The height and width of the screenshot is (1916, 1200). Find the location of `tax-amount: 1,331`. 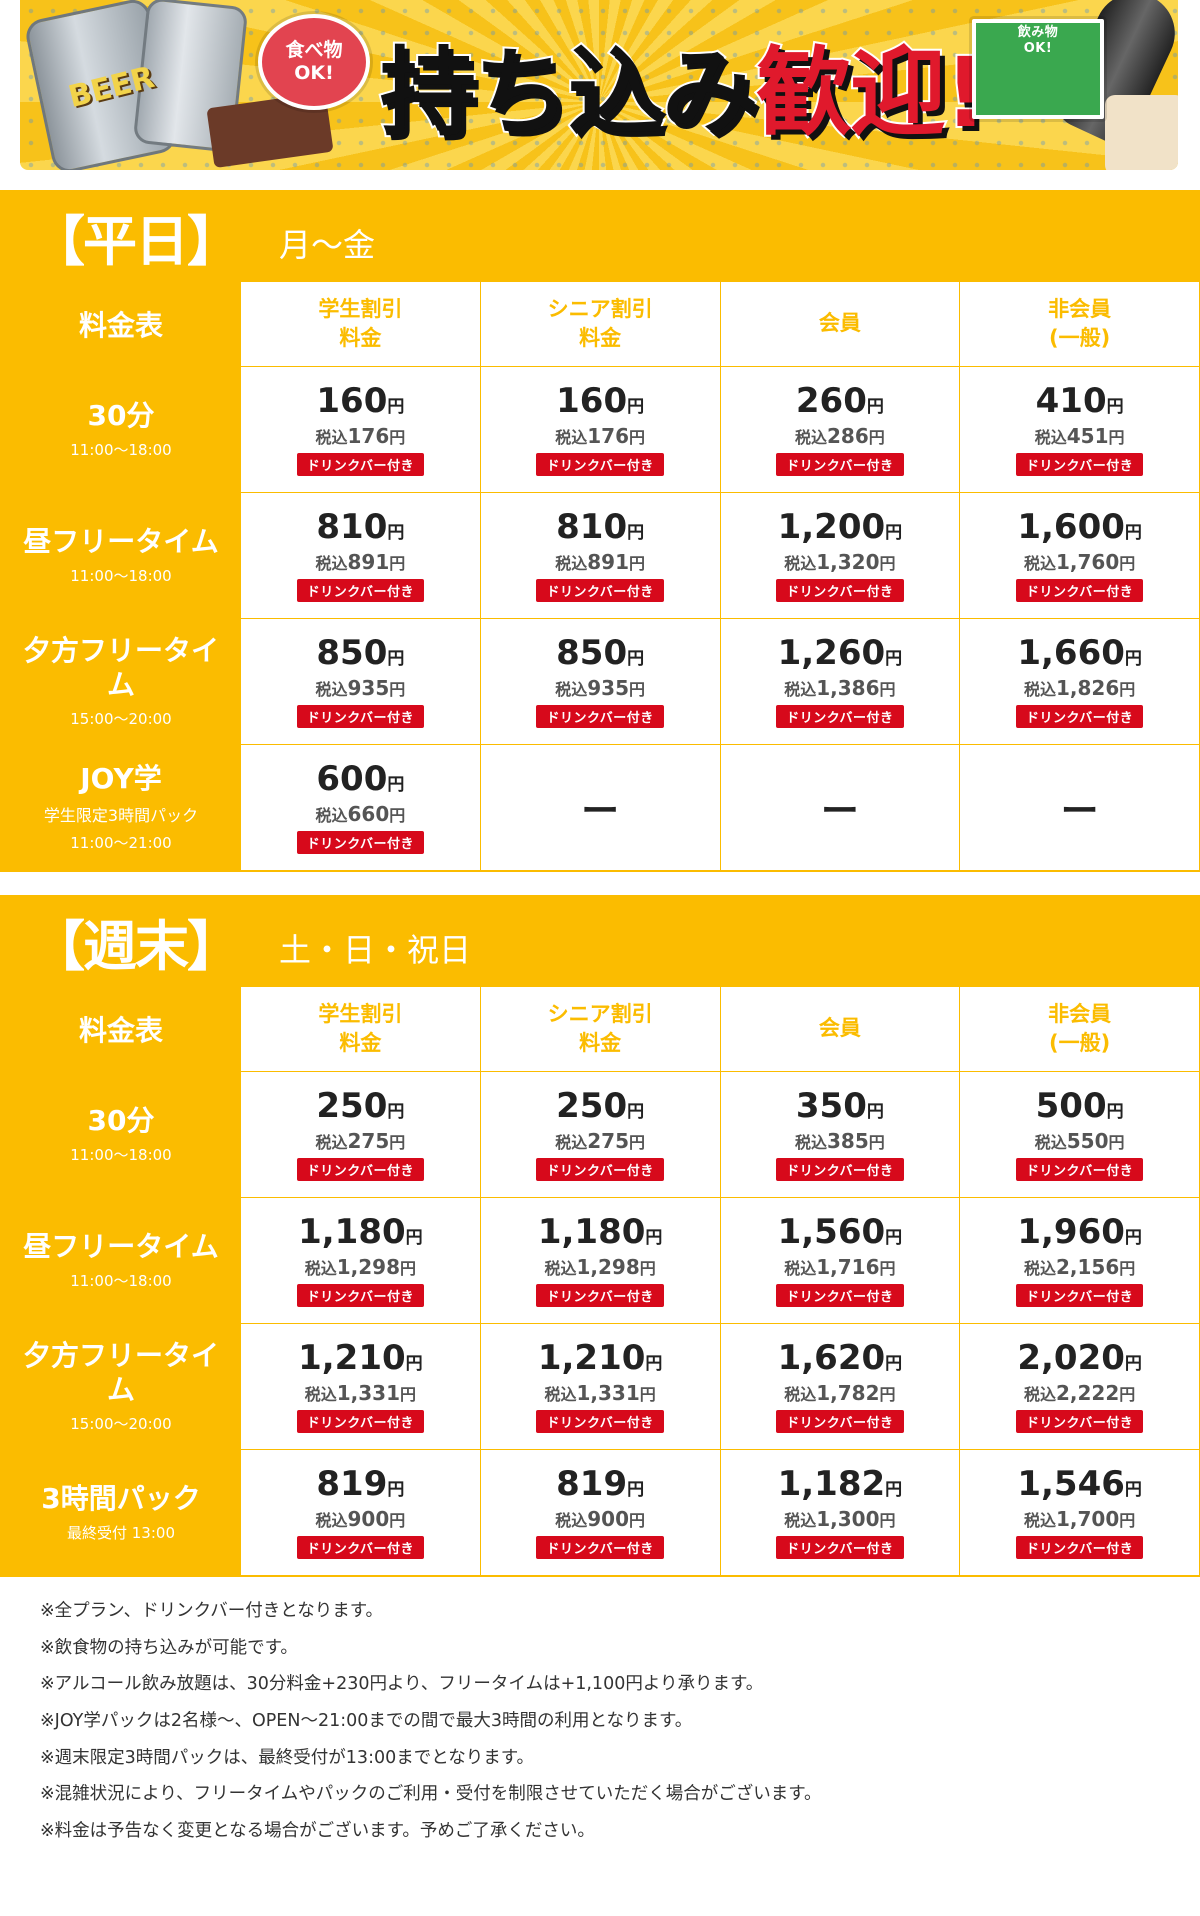

tax-amount: 1,331 is located at coordinates (368, 1393).